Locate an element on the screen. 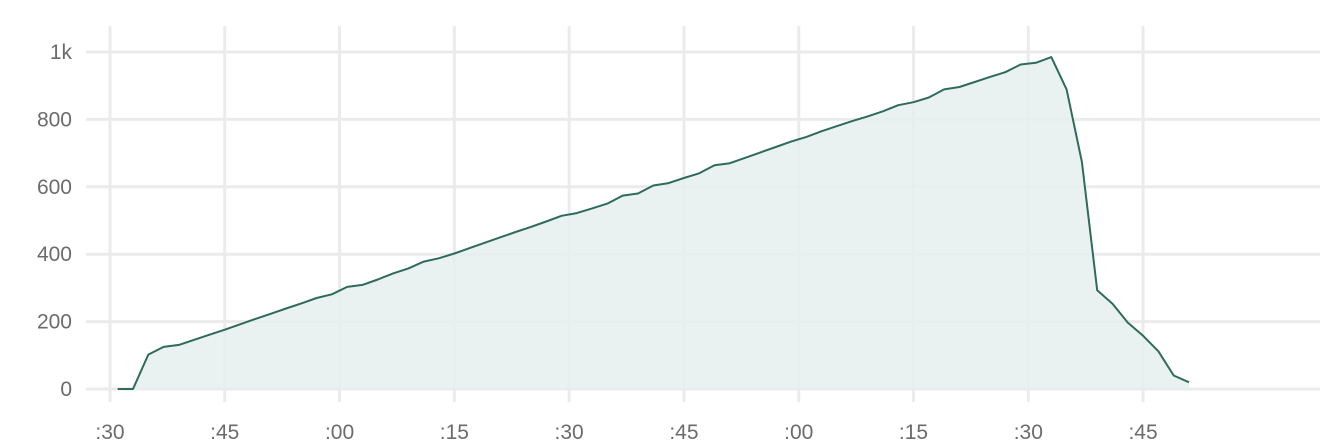 The image size is (1320, 444). y-tick-label: 400 is located at coordinates (54, 254).